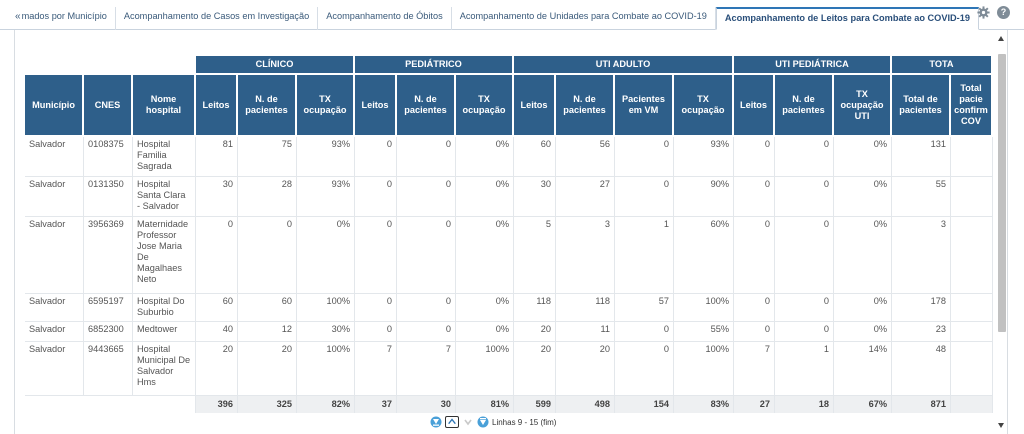 Image resolution: width=1024 pixels, height=434 pixels. I want to click on table-cell: 30, so click(535, 197).